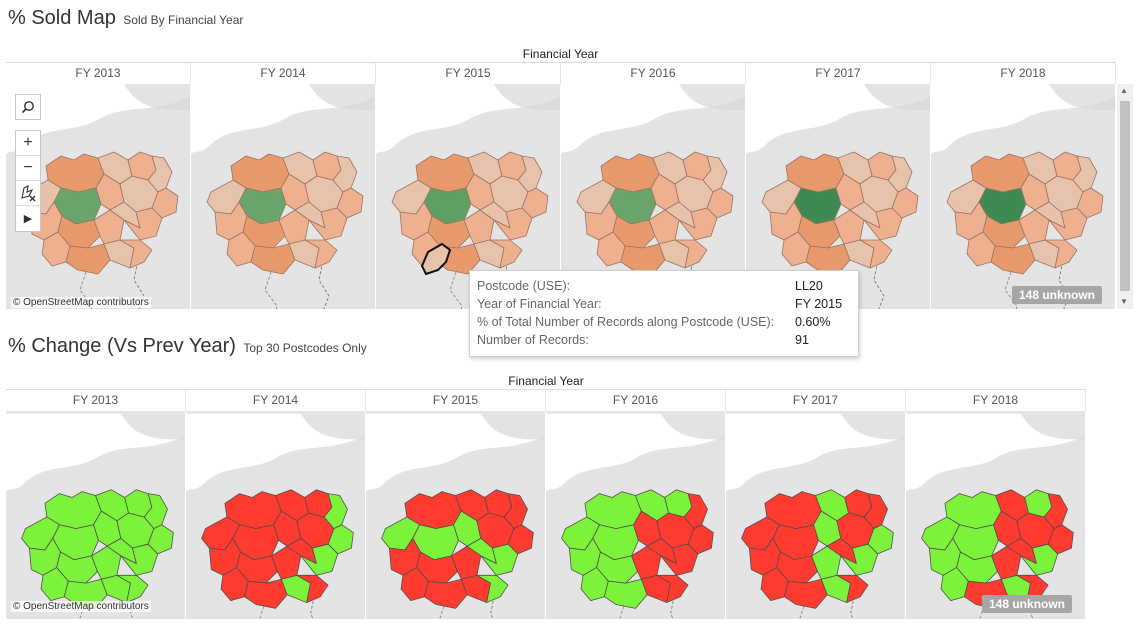  I want to click on tooltip-row-postcode: Postcode (USE): LL20, so click(664, 288).